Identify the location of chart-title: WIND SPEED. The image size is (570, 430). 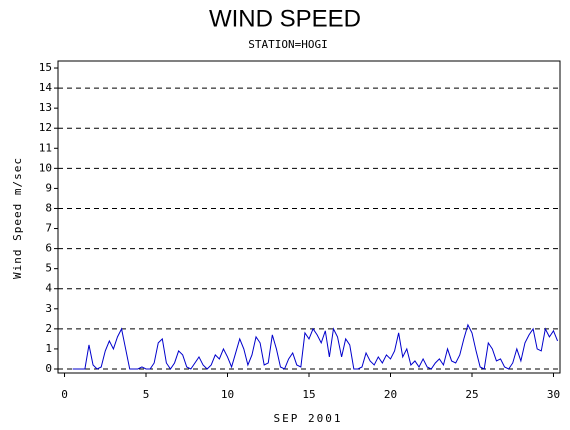
(285, 18).